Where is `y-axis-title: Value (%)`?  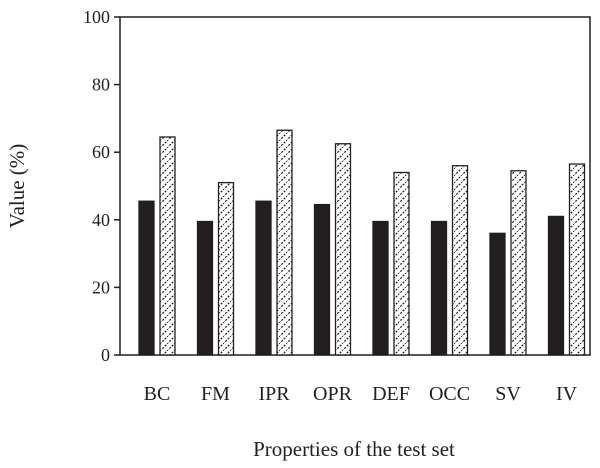
y-axis-title: Value (%) is located at coordinates (17, 186).